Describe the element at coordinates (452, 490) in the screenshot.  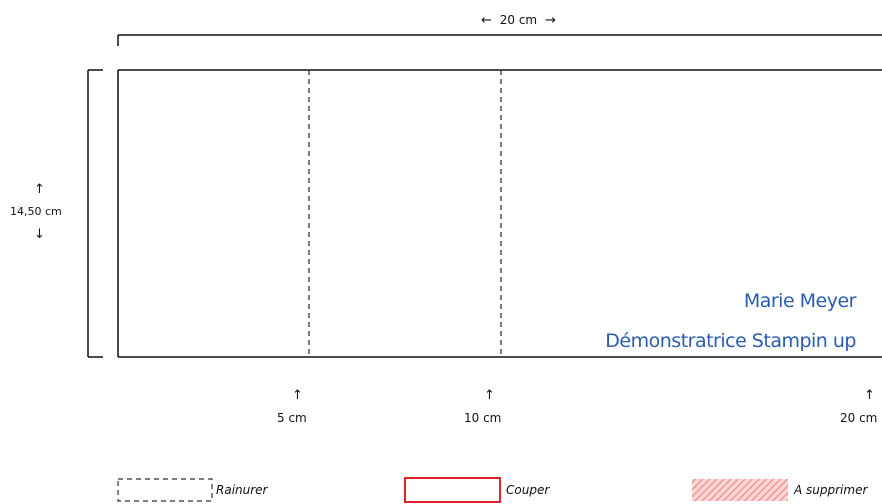
I see `legend-cut-swatch` at that location.